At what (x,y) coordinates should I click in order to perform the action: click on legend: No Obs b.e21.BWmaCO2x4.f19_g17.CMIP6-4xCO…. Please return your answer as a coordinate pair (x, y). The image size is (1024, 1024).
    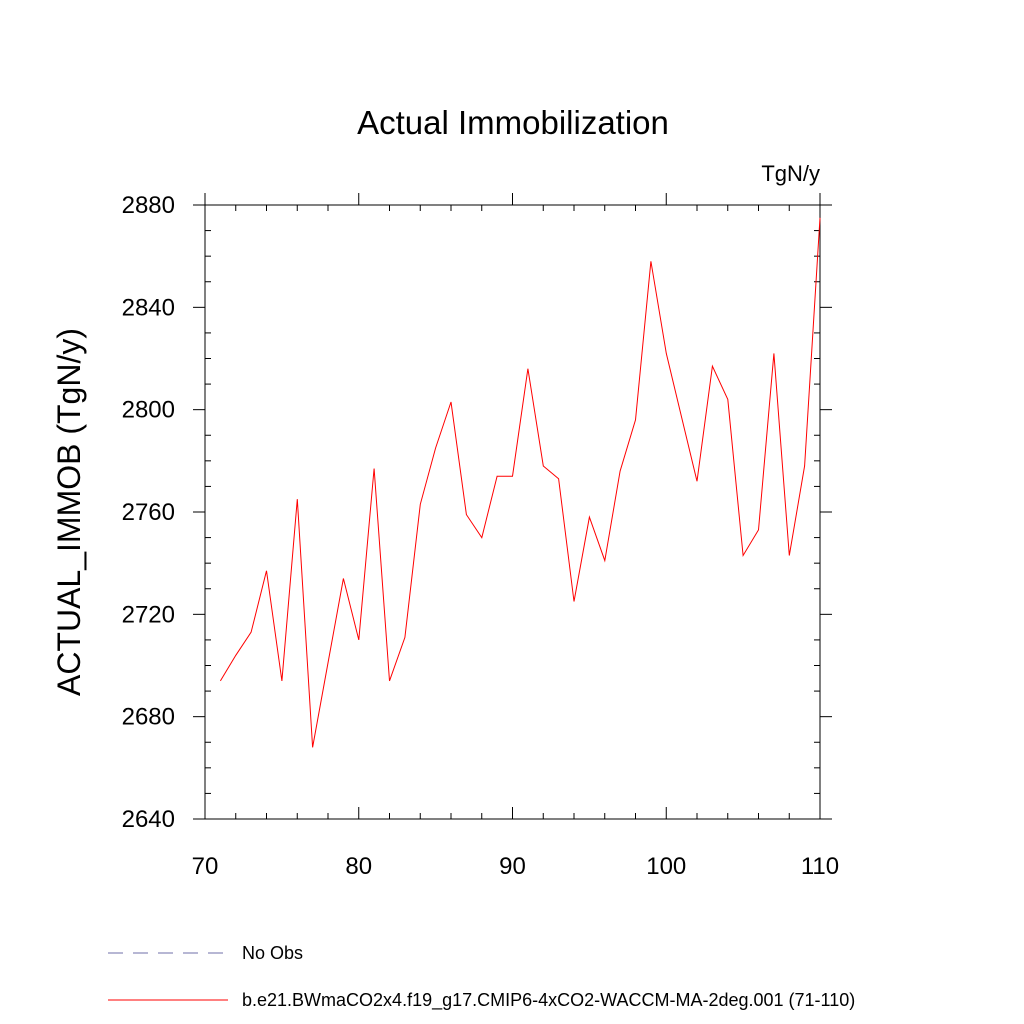
    Looking at the image, I should click on (481, 977).